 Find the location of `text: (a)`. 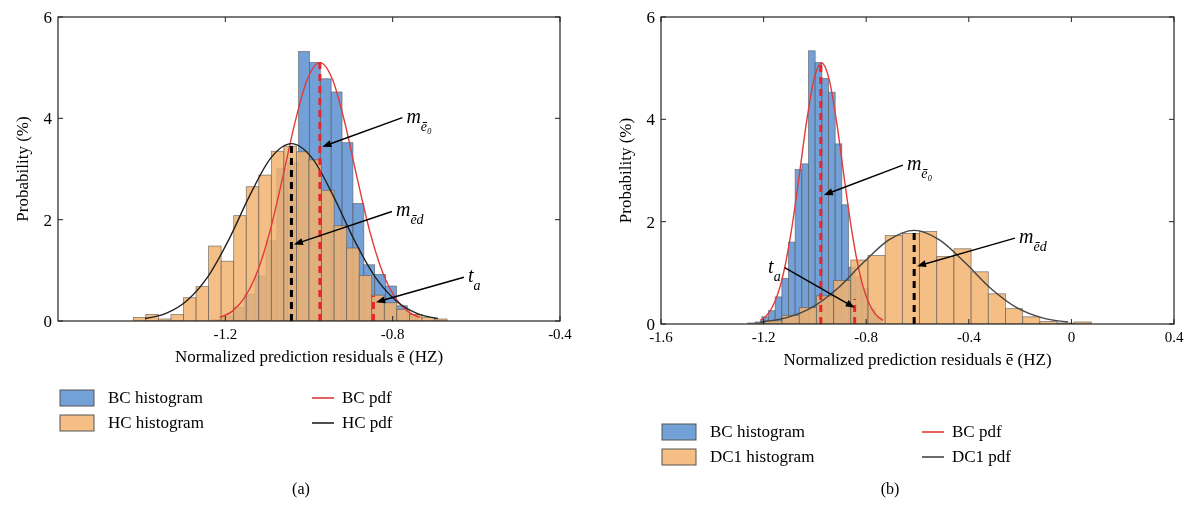

text: (a) is located at coordinates (301, 489).